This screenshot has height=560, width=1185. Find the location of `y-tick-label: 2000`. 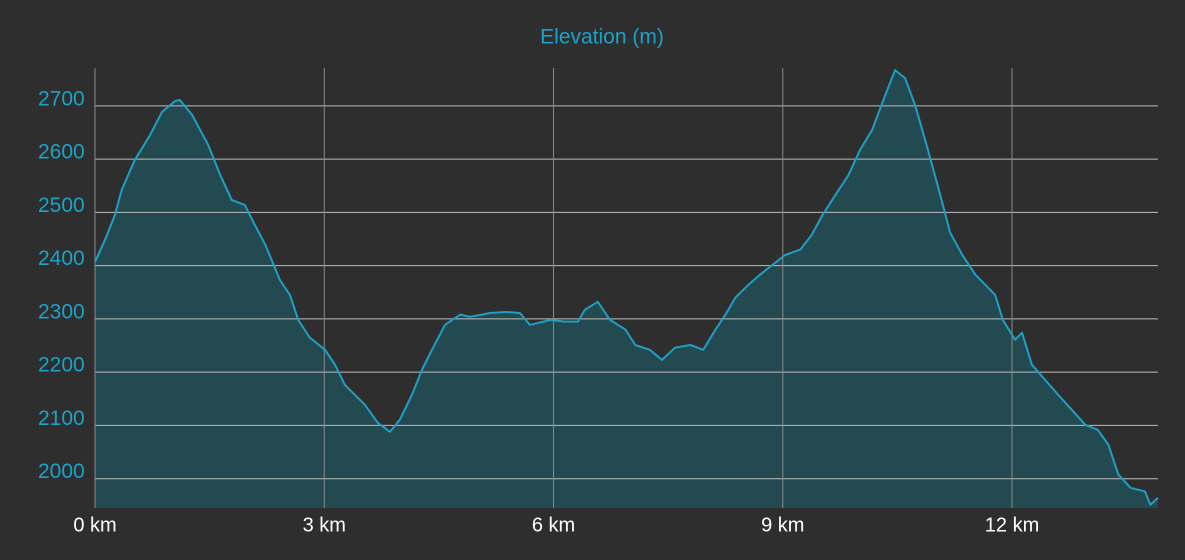

y-tick-label: 2000 is located at coordinates (61, 471).